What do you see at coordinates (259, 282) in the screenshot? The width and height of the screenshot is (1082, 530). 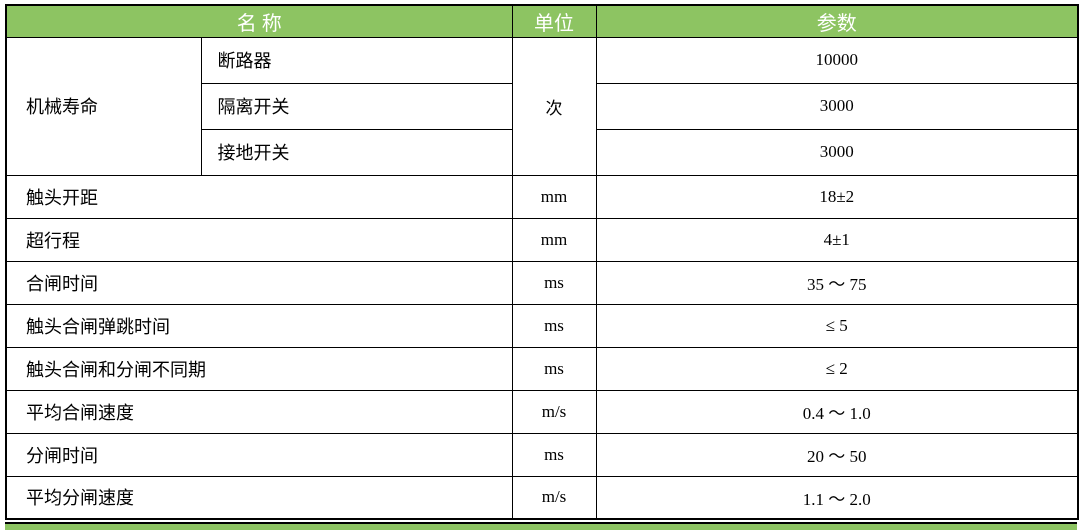 I see `name-cell: 合闸时间` at bounding box center [259, 282].